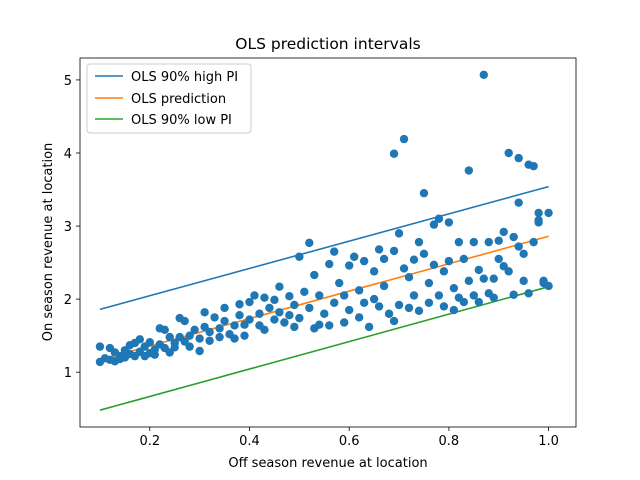 This screenshot has height=480, width=640. Describe the element at coordinates (68, 373) in the screenshot. I see `y-tick-label: 1` at that location.